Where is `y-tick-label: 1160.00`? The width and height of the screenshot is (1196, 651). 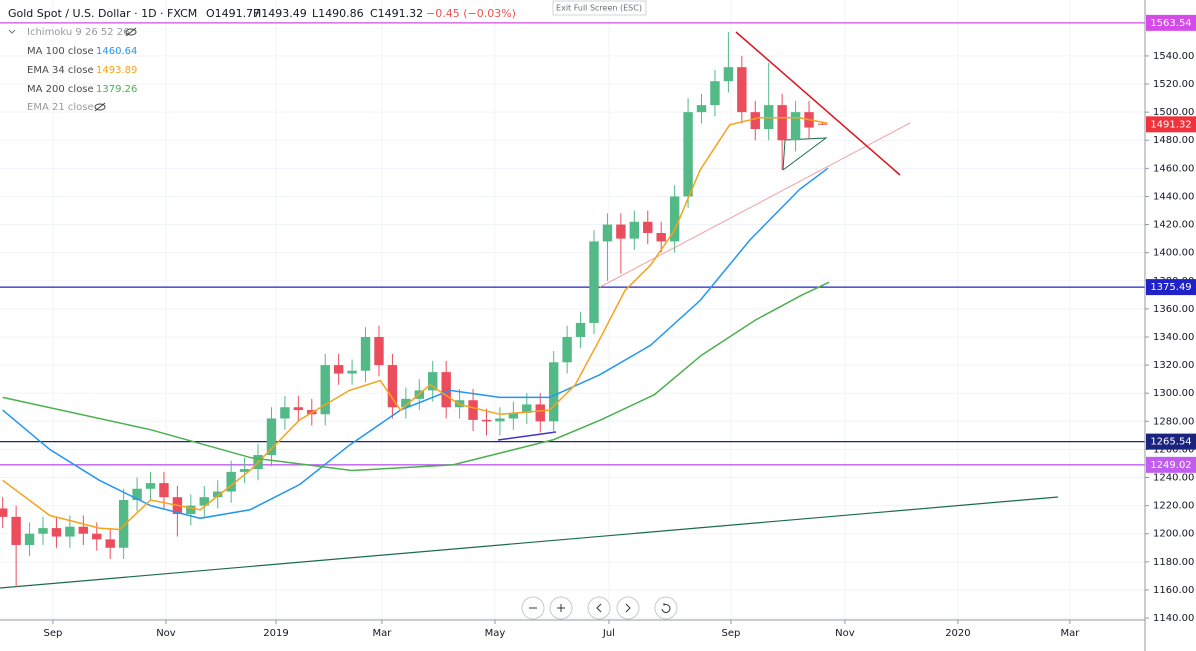 y-tick-label: 1160.00 is located at coordinates (1173, 590).